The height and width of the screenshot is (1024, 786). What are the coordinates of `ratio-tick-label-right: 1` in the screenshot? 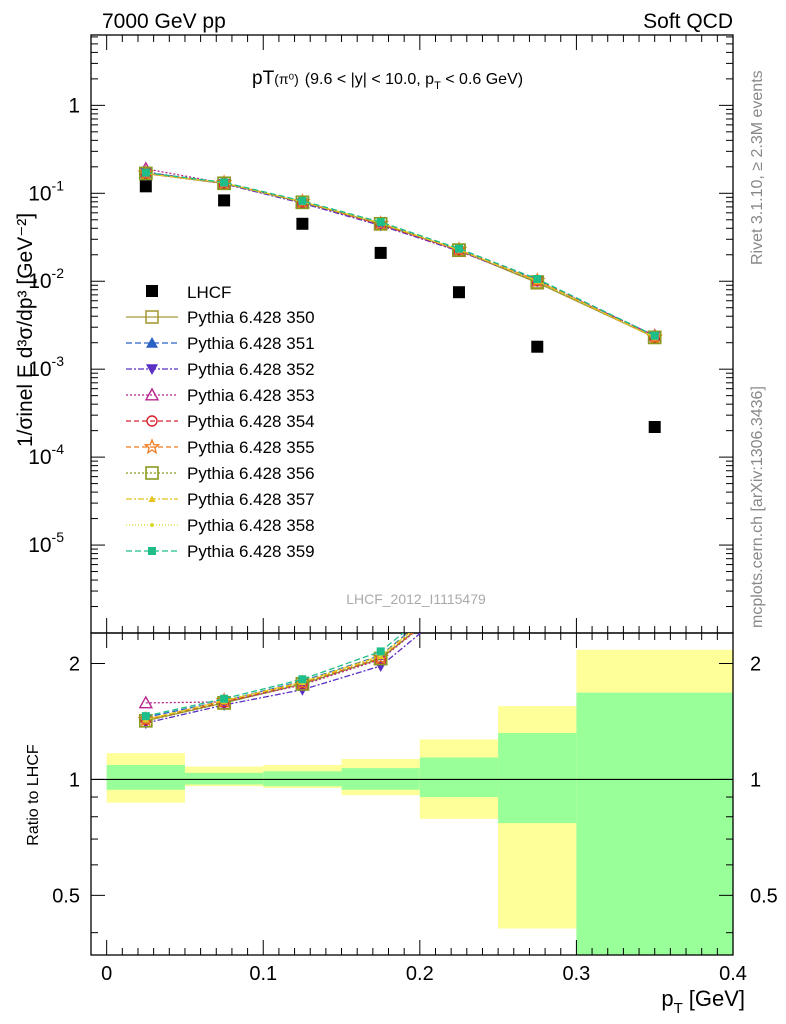 It's located at (755, 780).